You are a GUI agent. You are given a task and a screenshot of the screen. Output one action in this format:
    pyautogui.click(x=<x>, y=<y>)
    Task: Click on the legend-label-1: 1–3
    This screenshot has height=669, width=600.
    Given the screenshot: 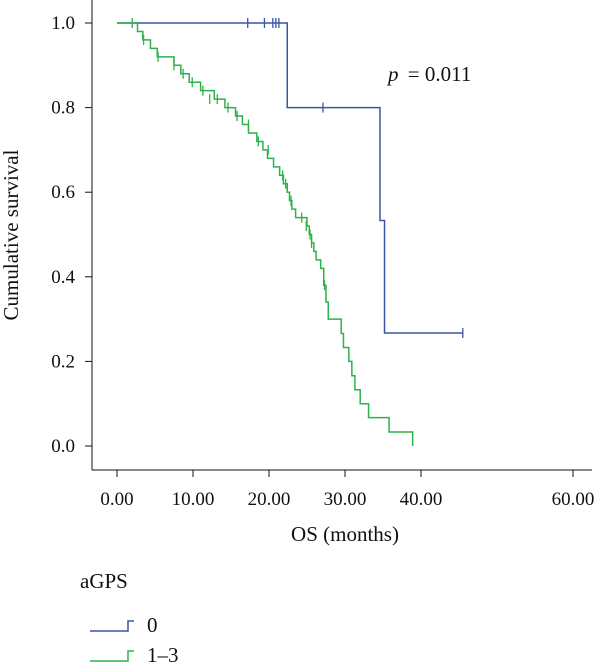 What is the action you would take?
    pyautogui.click(x=163, y=655)
    